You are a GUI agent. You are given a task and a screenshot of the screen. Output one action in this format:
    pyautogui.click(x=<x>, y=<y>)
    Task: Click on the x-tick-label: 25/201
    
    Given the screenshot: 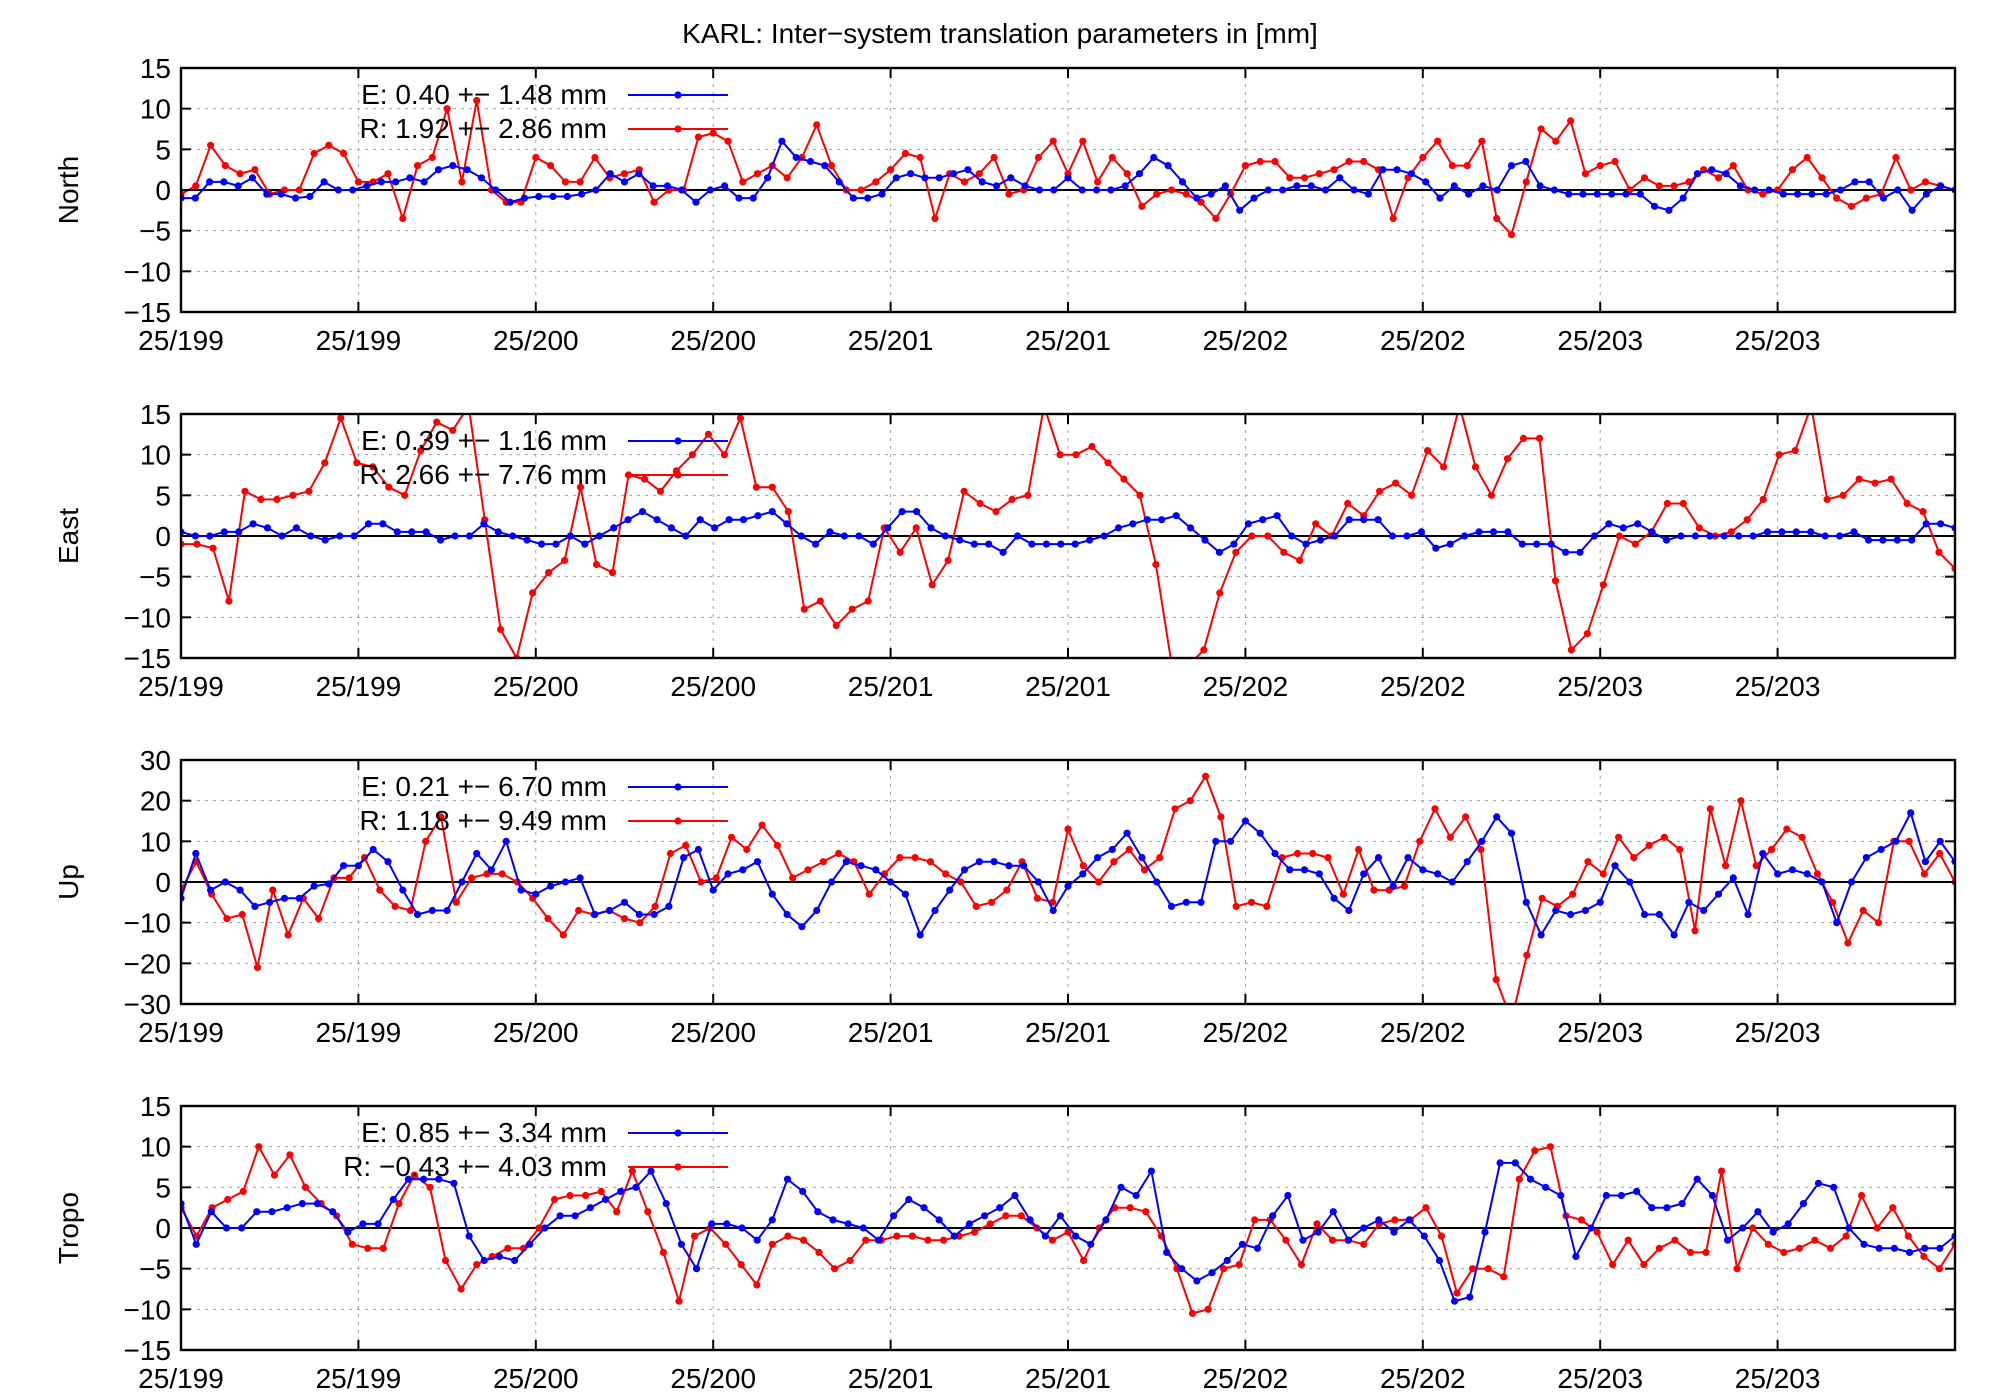 What is the action you would take?
    pyautogui.click(x=891, y=686)
    